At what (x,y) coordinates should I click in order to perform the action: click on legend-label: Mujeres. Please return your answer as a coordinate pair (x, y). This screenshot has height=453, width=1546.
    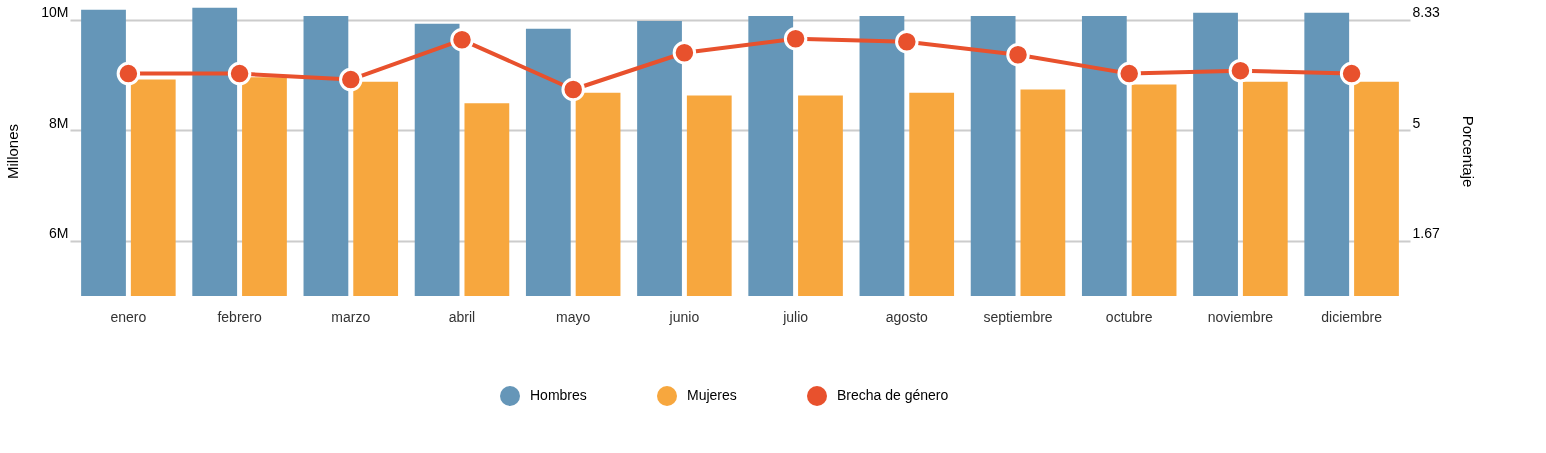
    Looking at the image, I should click on (712, 395).